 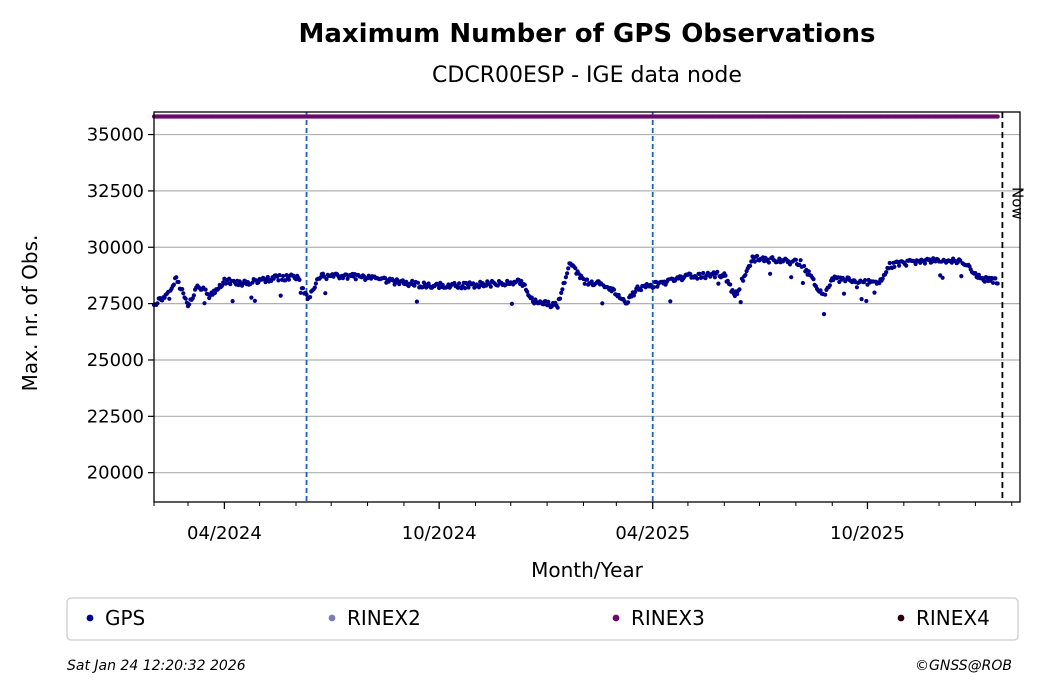 What do you see at coordinates (115, 247) in the screenshot?
I see `y-tick-label: 30000` at bounding box center [115, 247].